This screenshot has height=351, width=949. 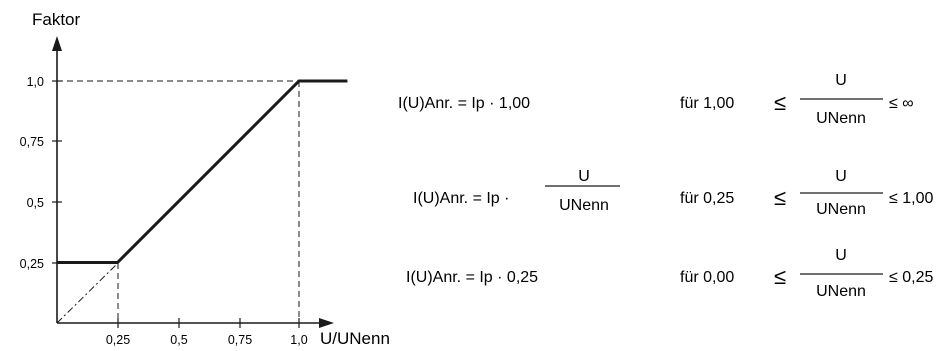 What do you see at coordinates (841, 291) in the screenshot?
I see `equation-3-frac-den: UNenn` at bounding box center [841, 291].